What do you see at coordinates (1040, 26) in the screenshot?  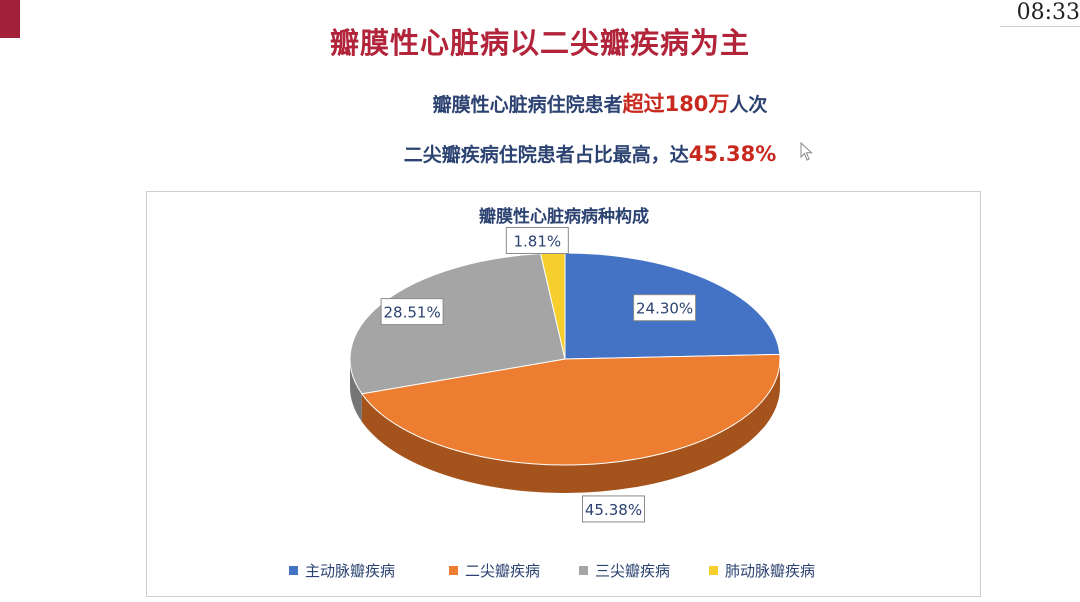 I see `clock-divider` at bounding box center [1040, 26].